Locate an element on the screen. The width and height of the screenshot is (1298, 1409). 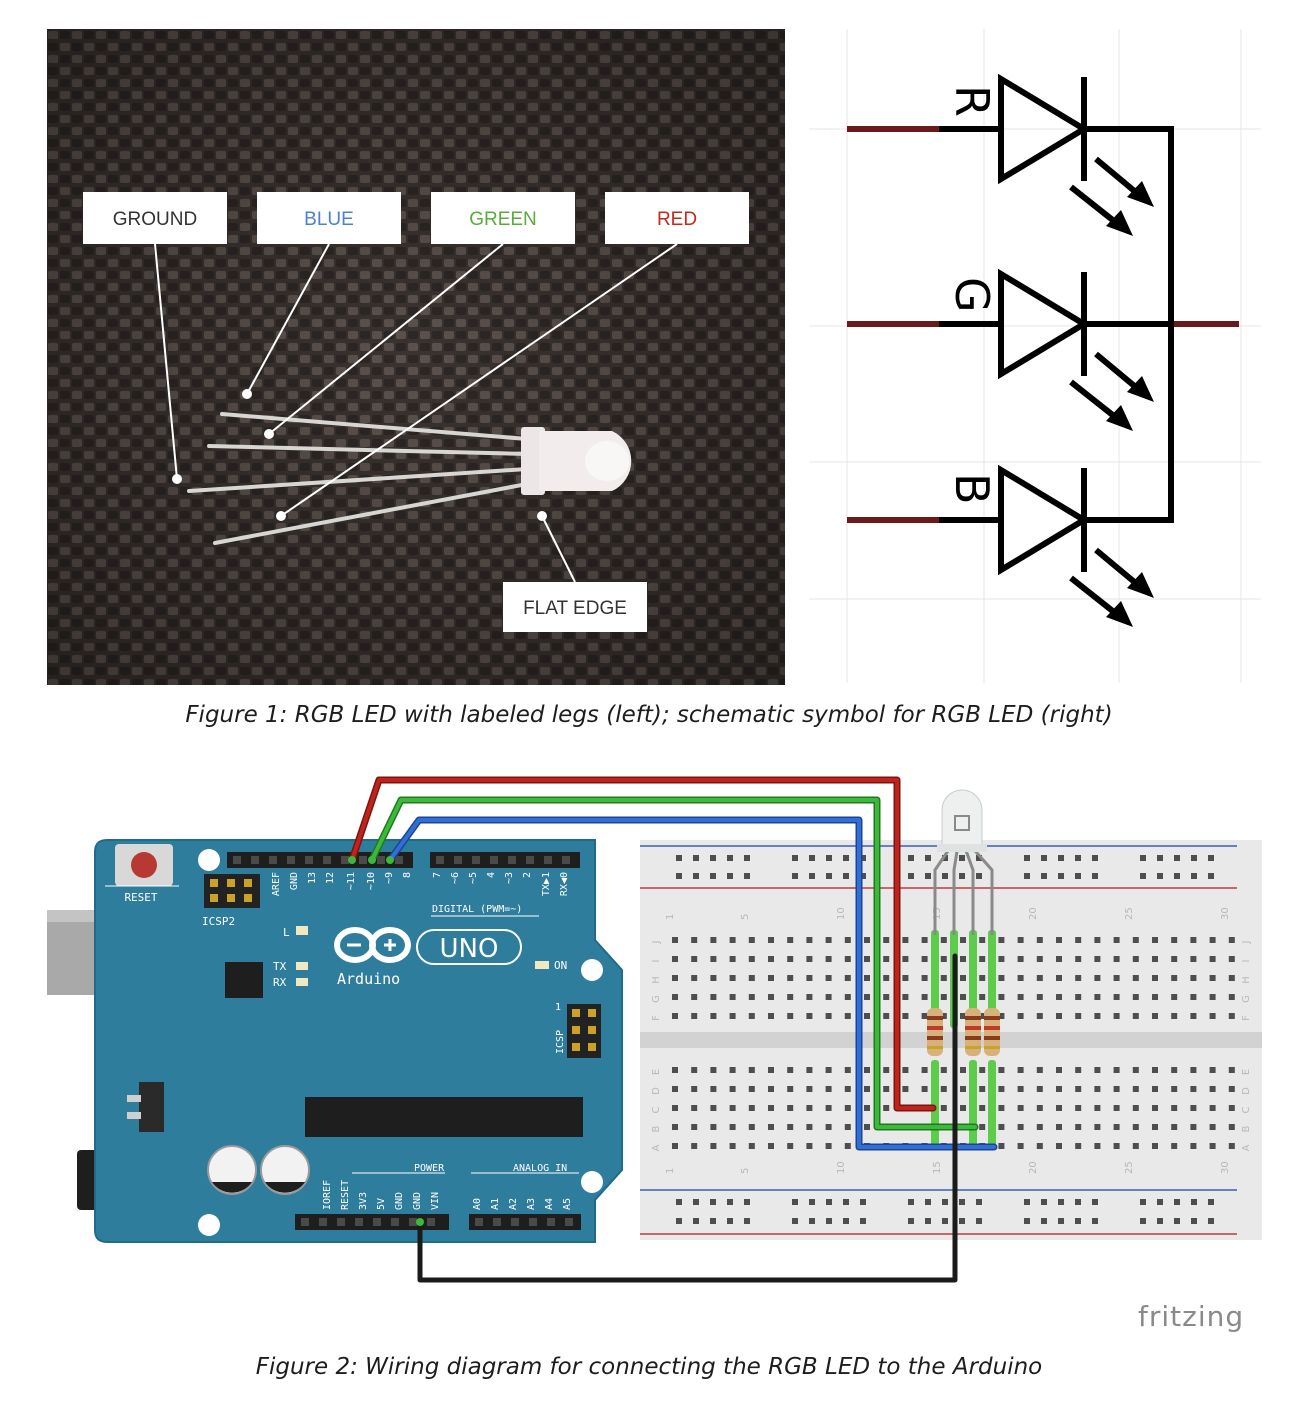
col-10-bottom: 10 is located at coordinates (841, 1167).